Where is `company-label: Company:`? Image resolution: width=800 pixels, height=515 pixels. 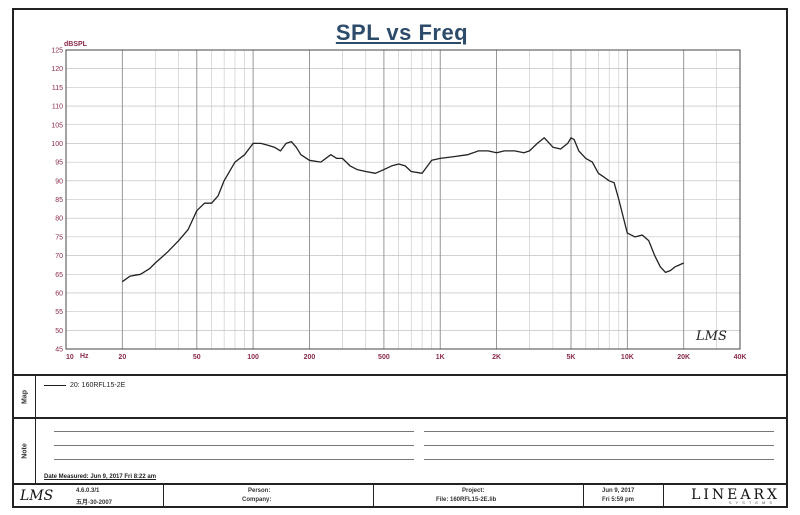
company-label: Company: is located at coordinates (257, 500).